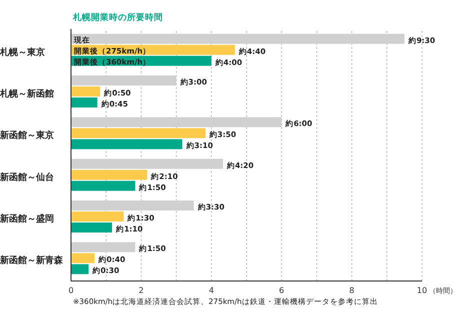  What do you see at coordinates (27, 136) in the screenshot?
I see `y-tick-label: 新函館～東京` at bounding box center [27, 136].